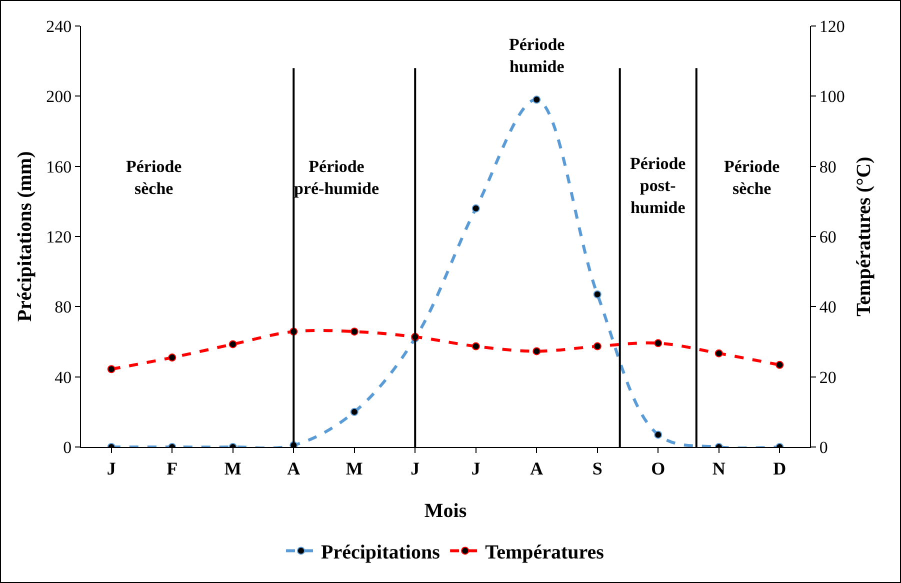 The height and width of the screenshot is (583, 901). Describe the element at coordinates (544, 553) in the screenshot. I see `legend-label: Températures` at that location.